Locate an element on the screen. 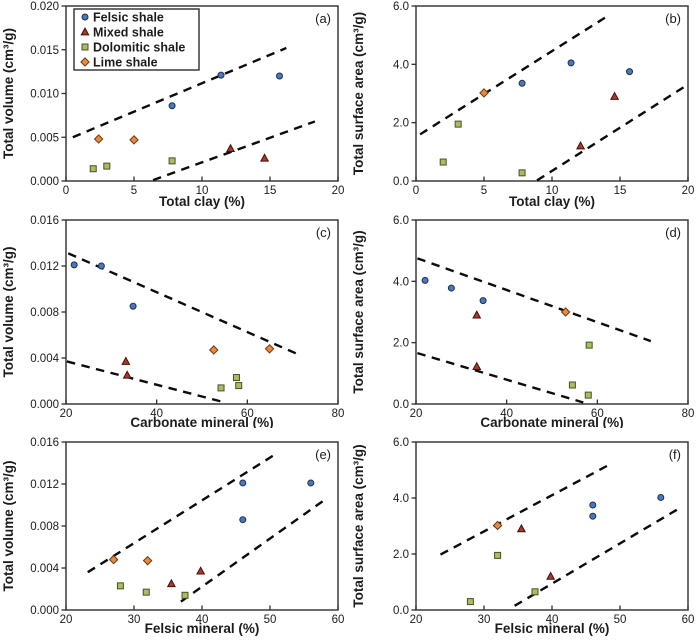 The height and width of the screenshot is (641, 700). panel-letter: (e) is located at coordinates (323, 454).